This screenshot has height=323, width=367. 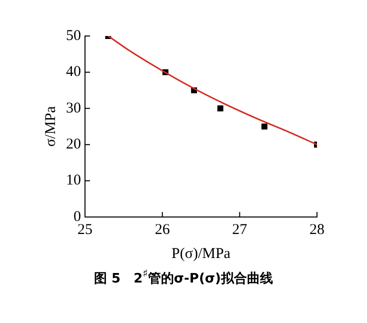 What do you see at coordinates (73, 36) in the screenshot?
I see `y-tick-label: 50` at bounding box center [73, 36].